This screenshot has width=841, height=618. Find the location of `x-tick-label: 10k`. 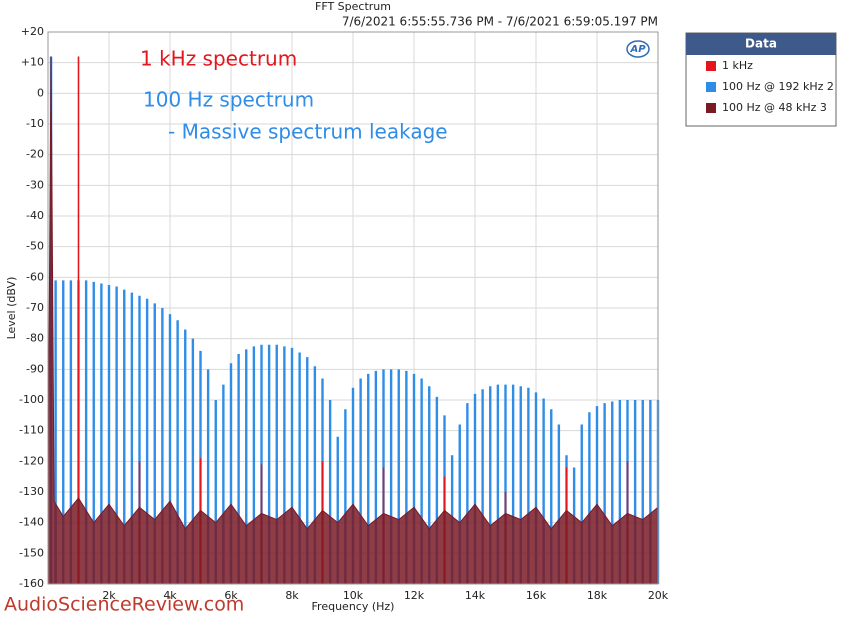

x-tick-label: 10k is located at coordinates (353, 595).